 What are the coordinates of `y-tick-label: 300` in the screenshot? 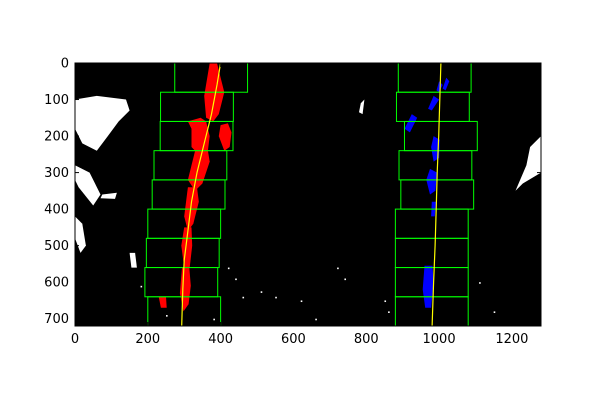 It's located at (56, 173).